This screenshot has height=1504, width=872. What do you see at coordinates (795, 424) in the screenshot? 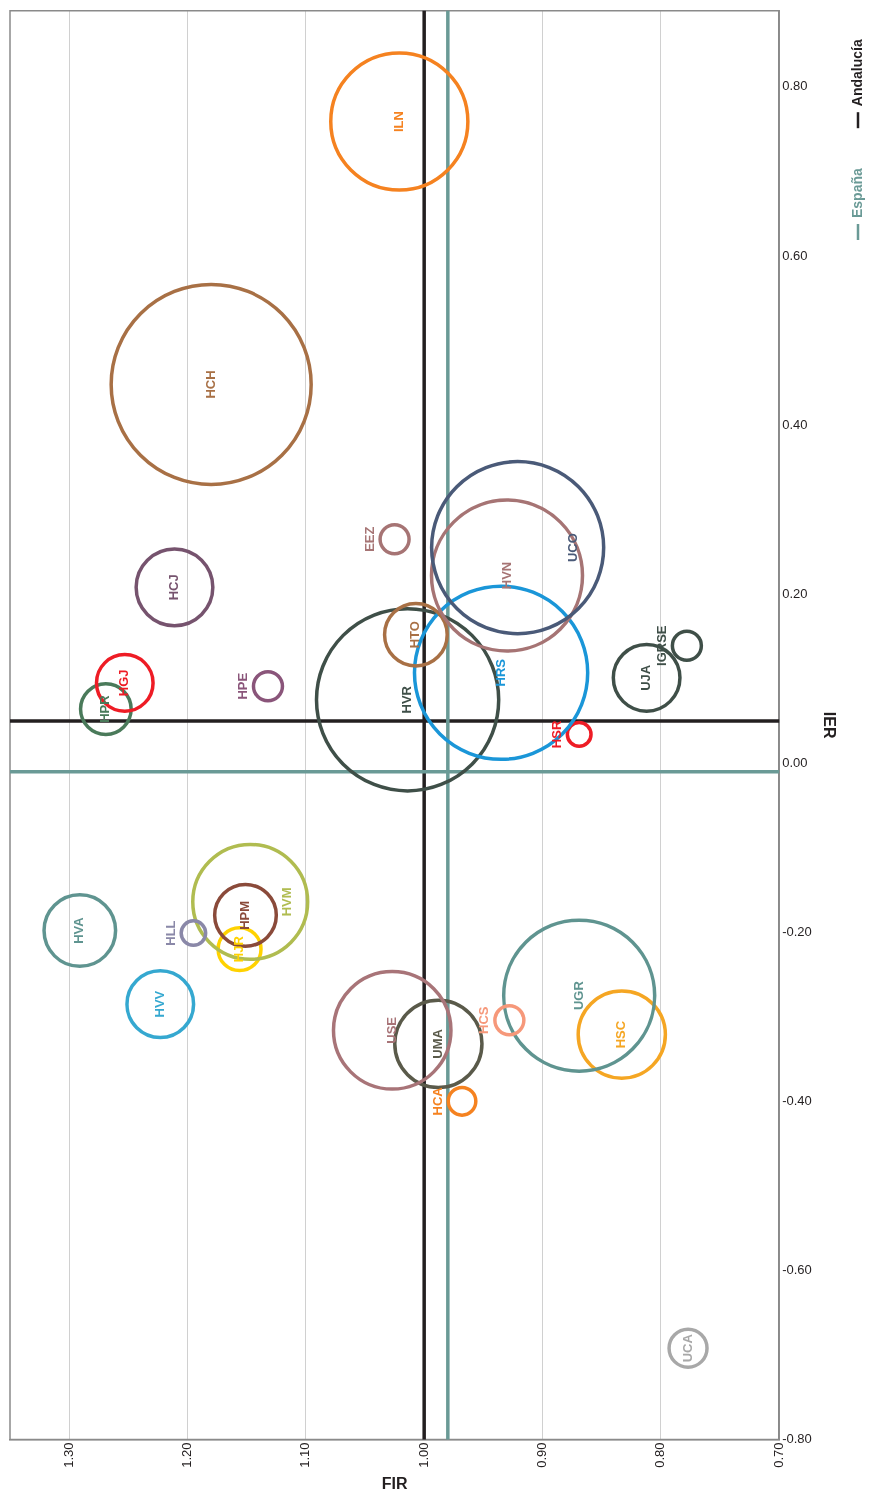
I see `y-tick-label: 0.40` at bounding box center [795, 424].